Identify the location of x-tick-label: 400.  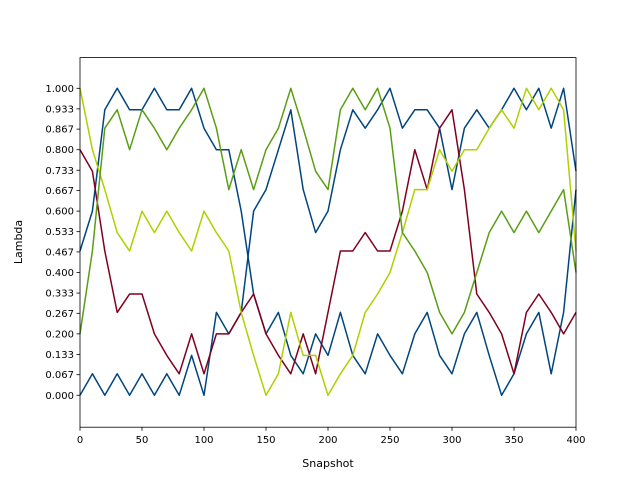
(575, 440).